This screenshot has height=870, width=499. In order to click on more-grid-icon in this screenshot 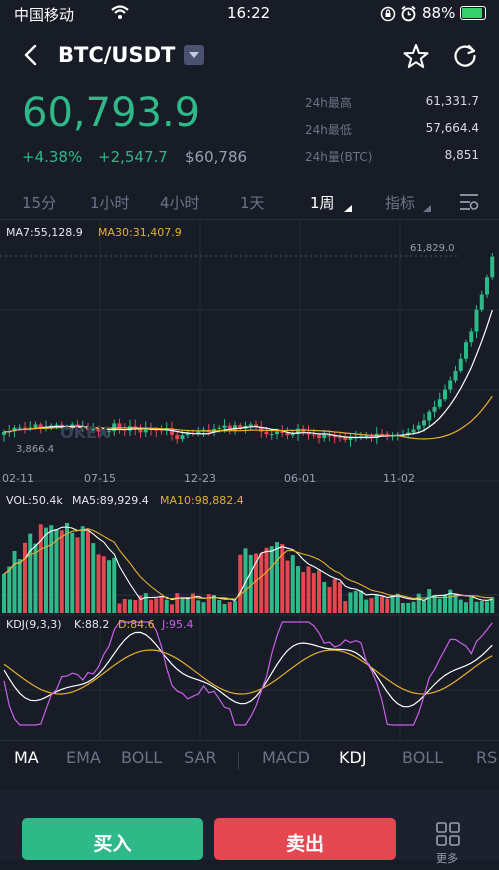, I will do `click(448, 836)`.